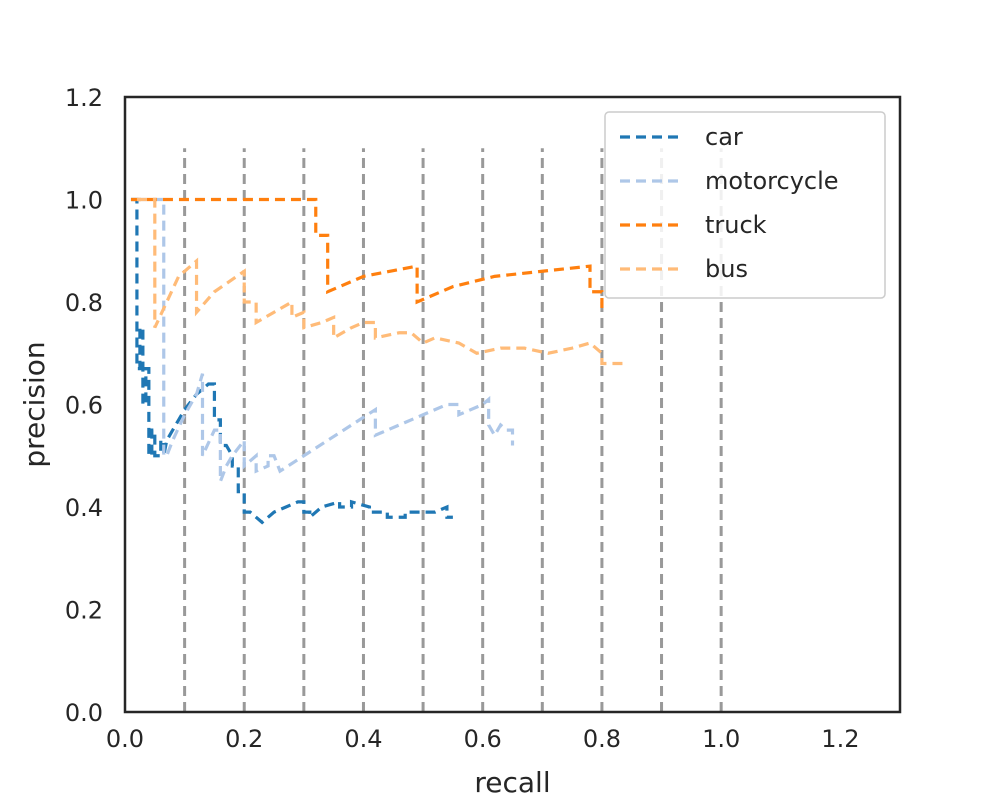  Describe the element at coordinates (363, 739) in the screenshot. I see `x-tick-label: 0.4` at that location.